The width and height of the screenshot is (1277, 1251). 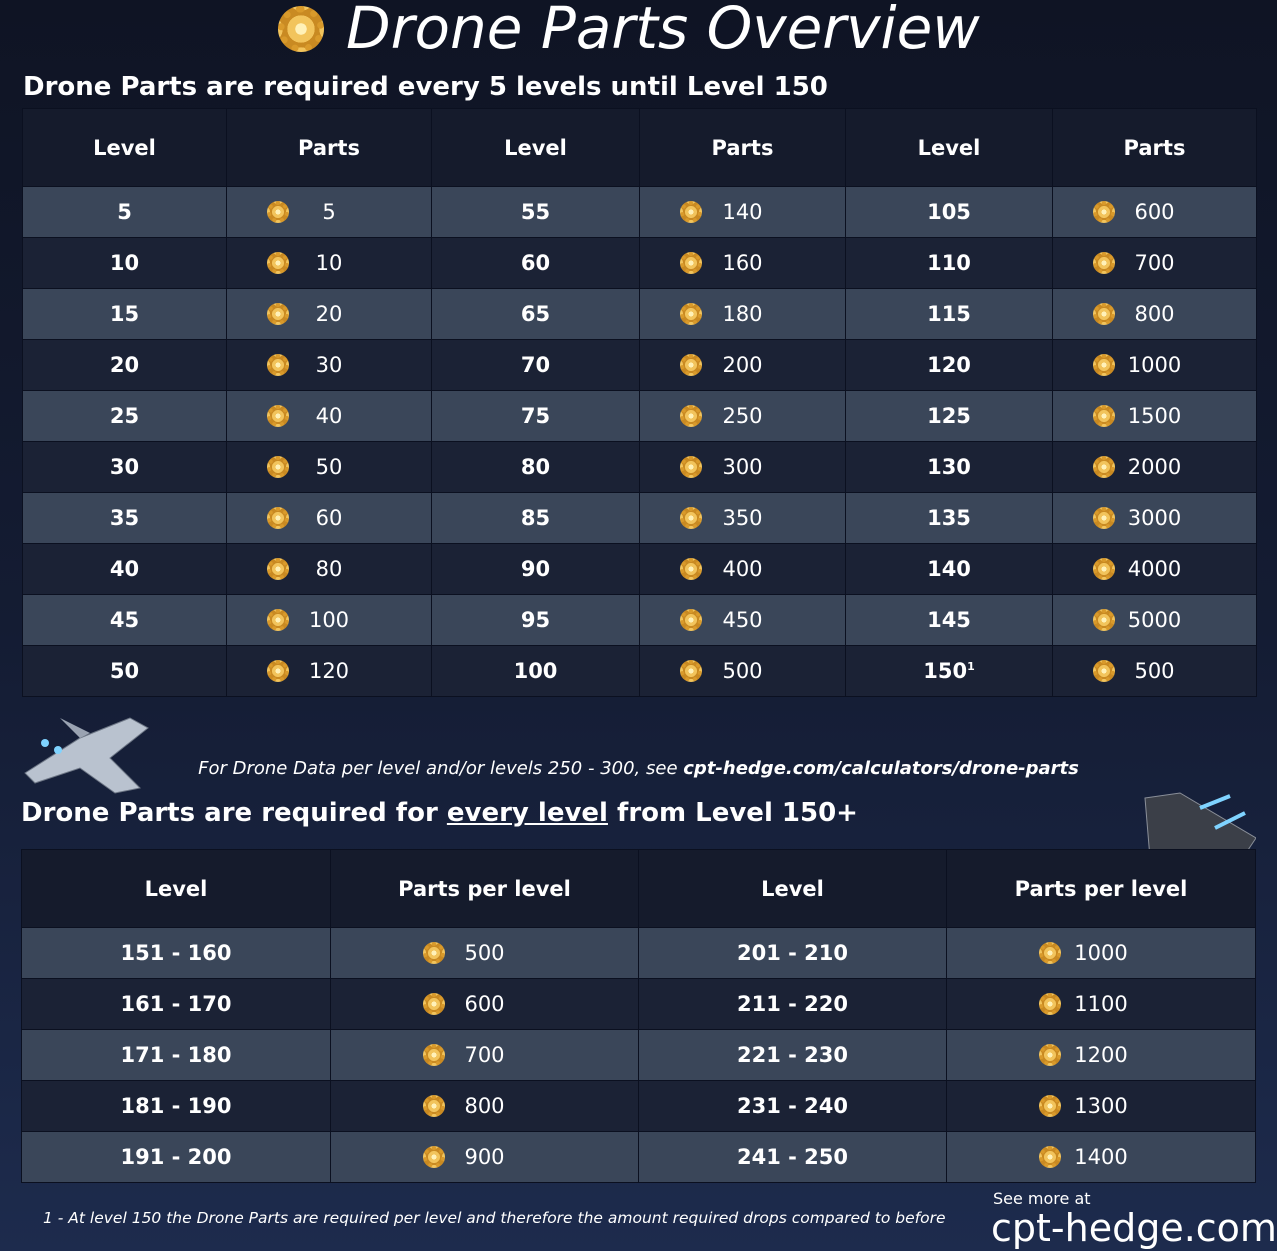 What do you see at coordinates (329, 365) in the screenshot?
I see `parts: 30` at bounding box center [329, 365].